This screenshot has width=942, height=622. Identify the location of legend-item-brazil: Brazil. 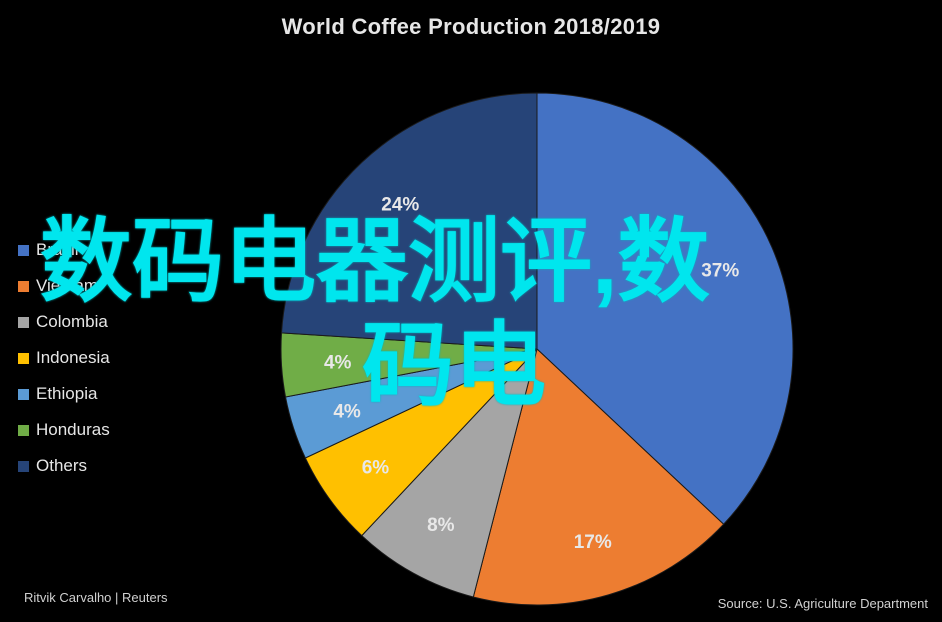
(64, 250).